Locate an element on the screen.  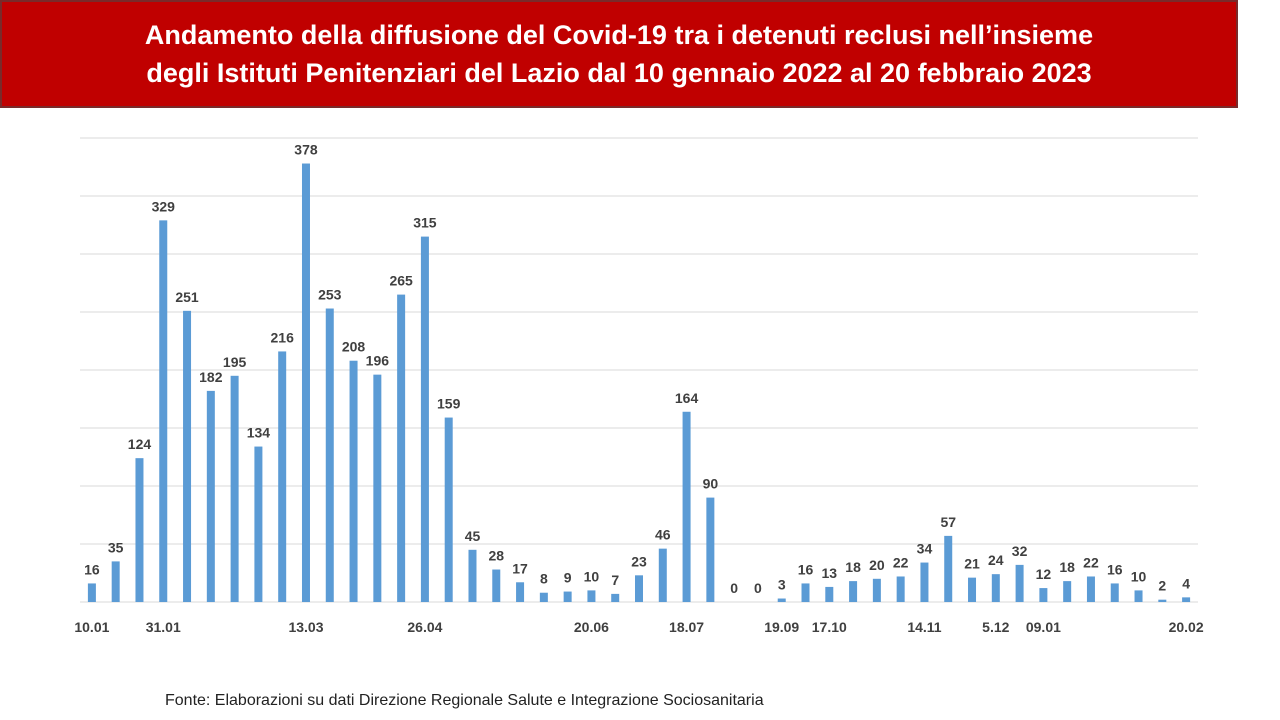
data-label: 17 is located at coordinates (520, 568).